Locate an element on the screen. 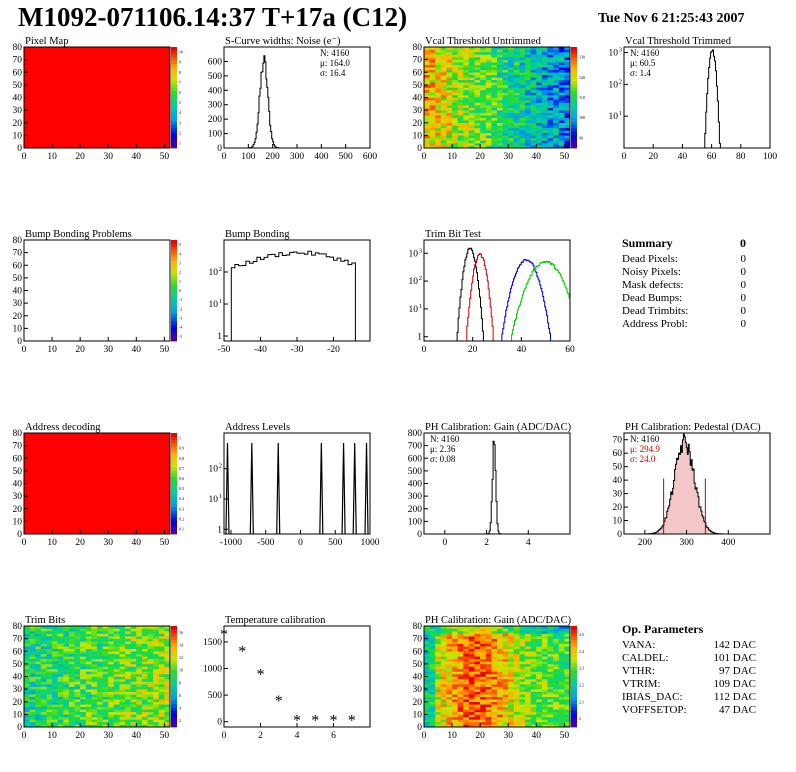  palette-tick-label: 0.8 is located at coordinates (181, 458).